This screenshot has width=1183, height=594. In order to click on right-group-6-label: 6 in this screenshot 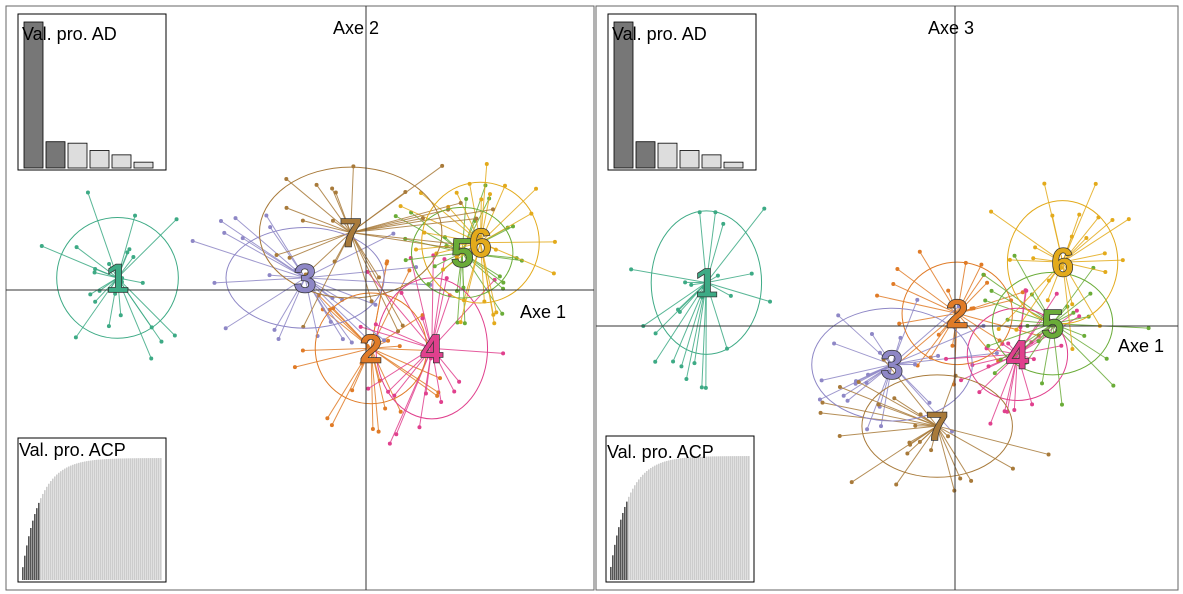, I will do `click(1062, 263)`.